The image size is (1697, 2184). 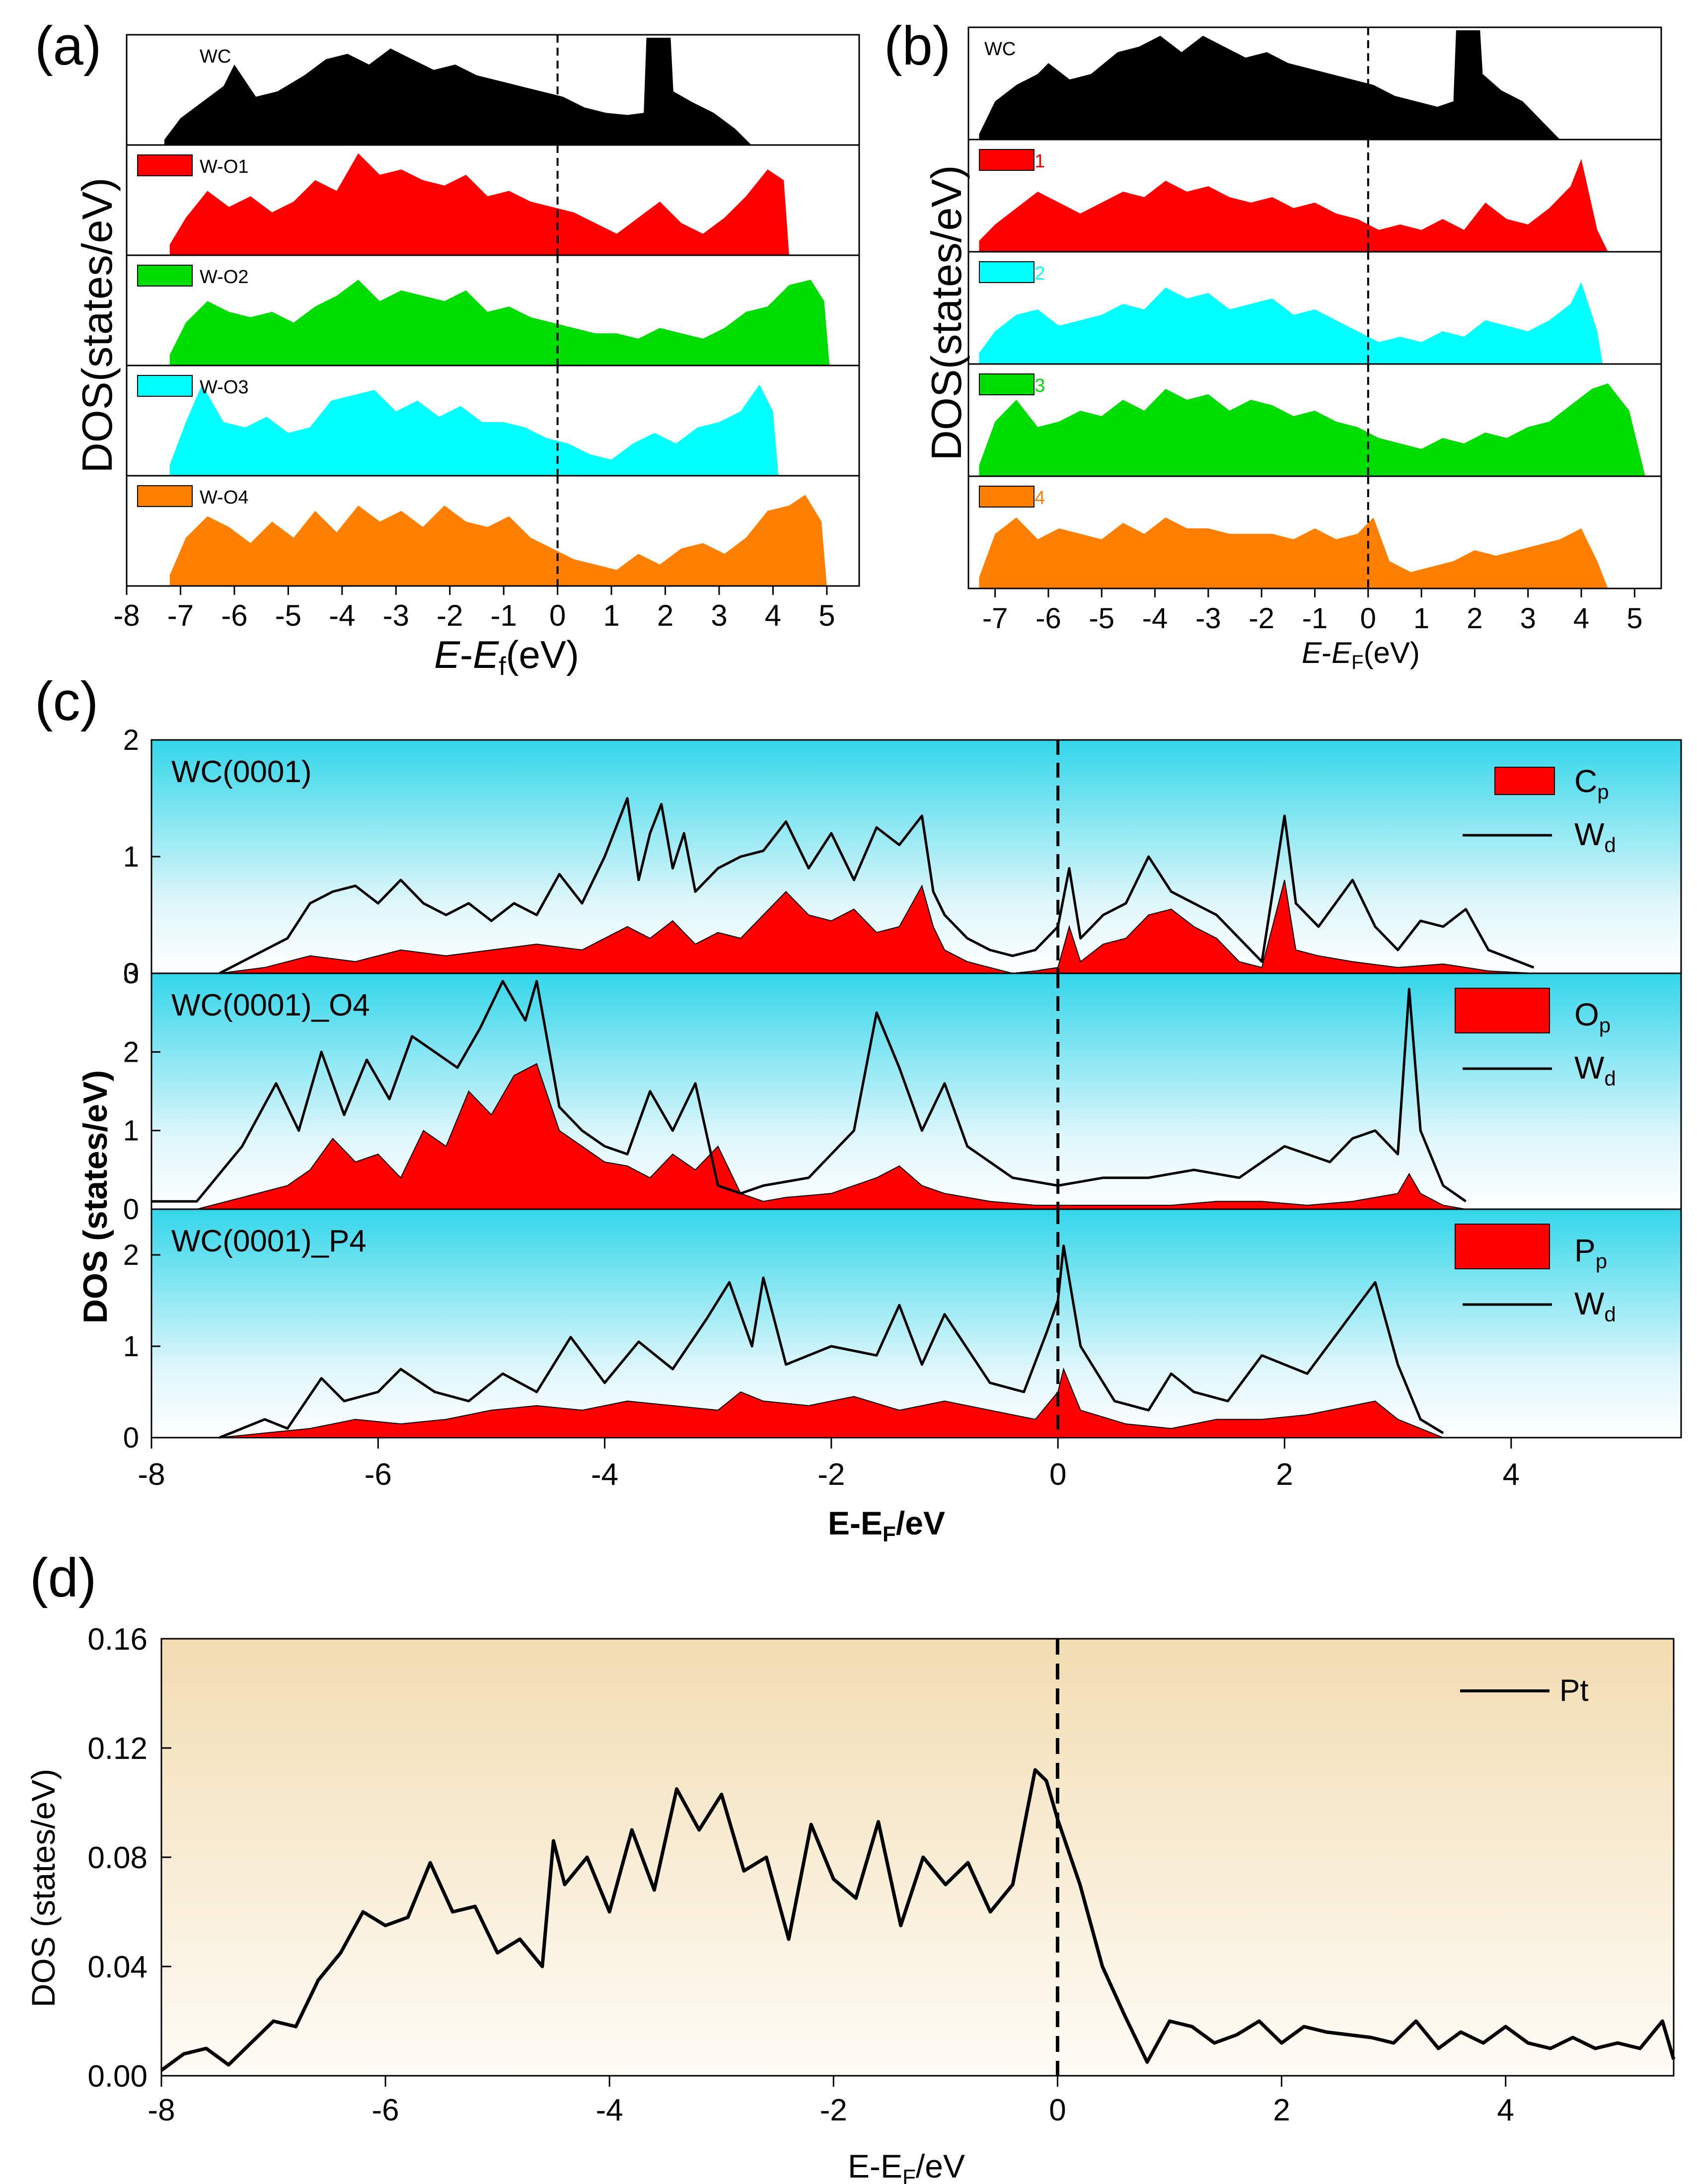 I want to click on panel-c-ylabel: DOS (states/eV), so click(x=95, y=1196).